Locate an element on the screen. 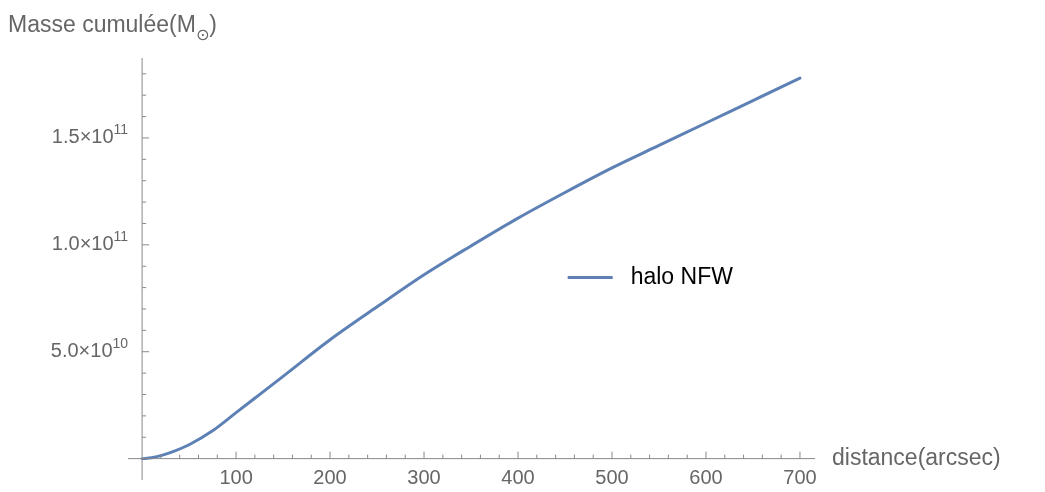  legend-label: halo NFW is located at coordinates (682, 275).